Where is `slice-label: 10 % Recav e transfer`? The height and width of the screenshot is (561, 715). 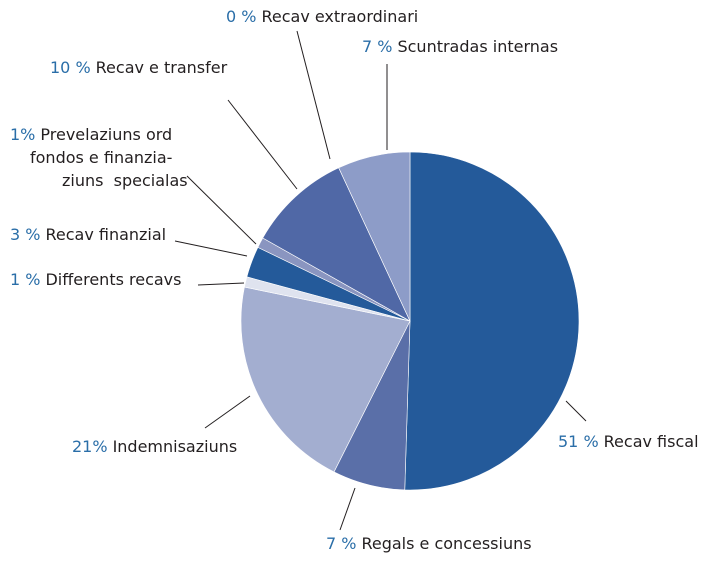
slice-label: 10 % Recav e transfer is located at coordinates (139, 67).